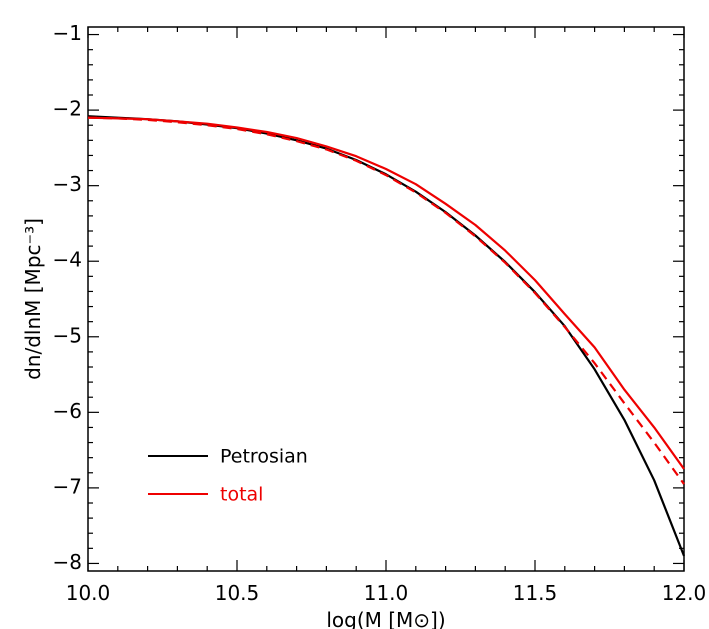 This screenshot has height=629, width=709. I want to click on y-tick-label: −6, so click(67, 411).